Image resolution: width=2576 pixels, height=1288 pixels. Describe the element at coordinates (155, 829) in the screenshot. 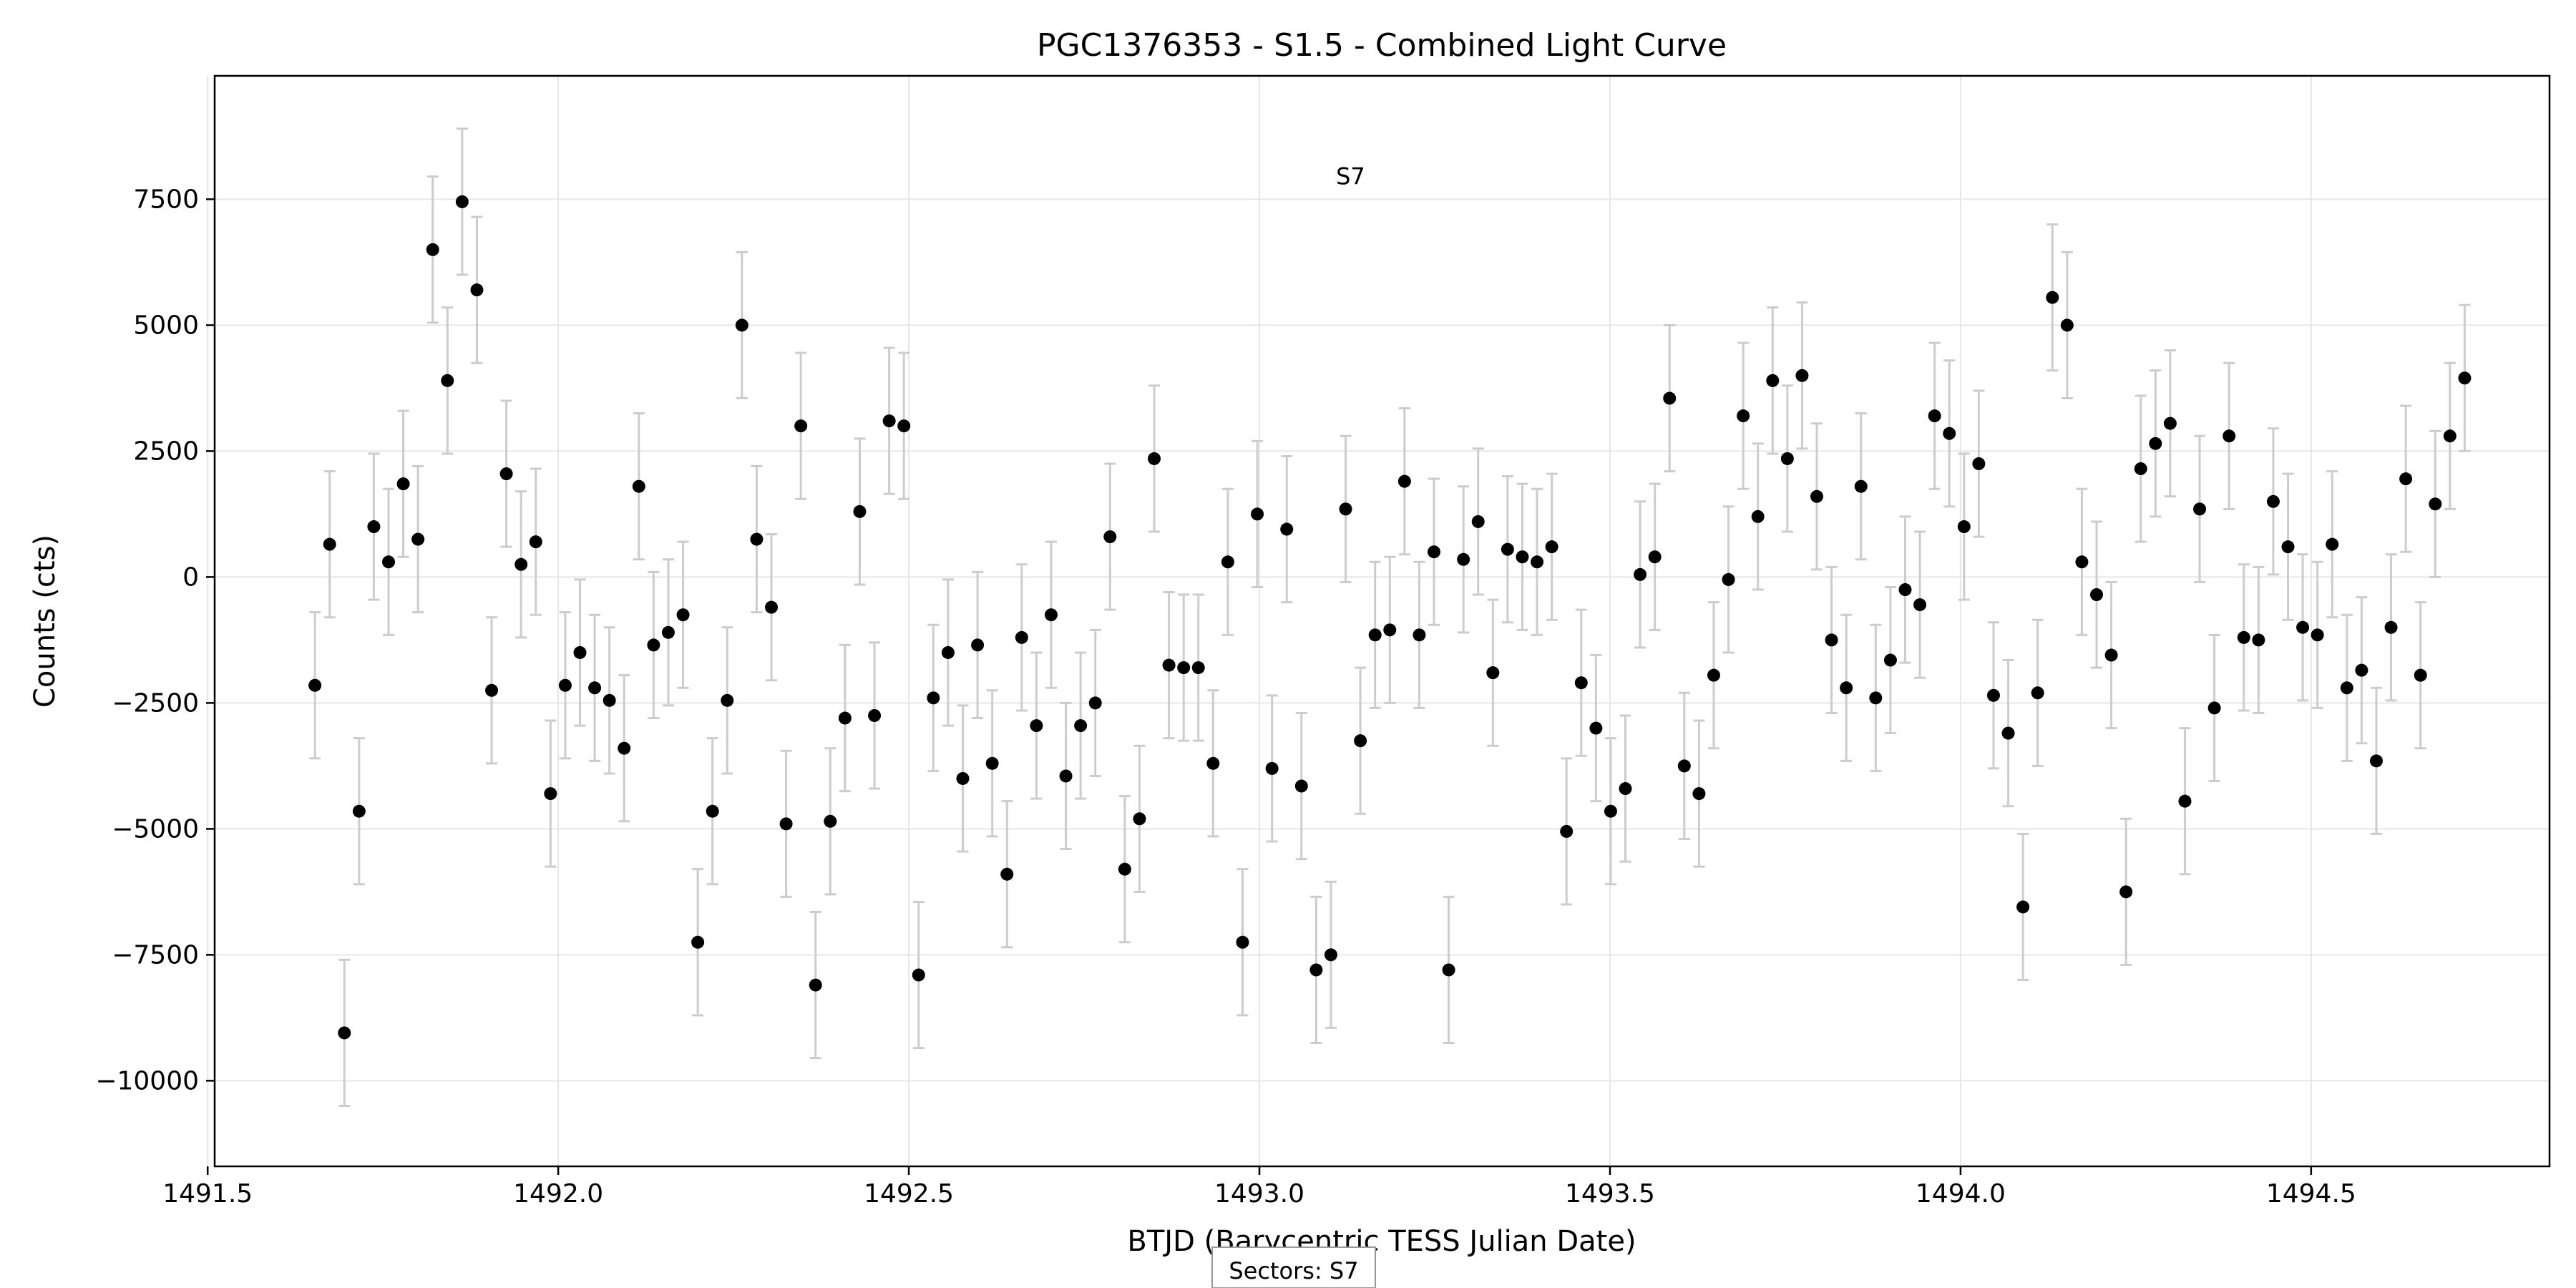

I see `y-tick-label: −5000` at that location.